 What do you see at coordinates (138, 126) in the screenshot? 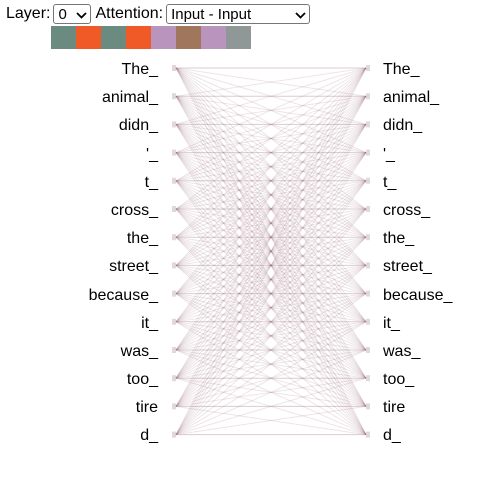
I see `left-token-2: didn_` at bounding box center [138, 126].